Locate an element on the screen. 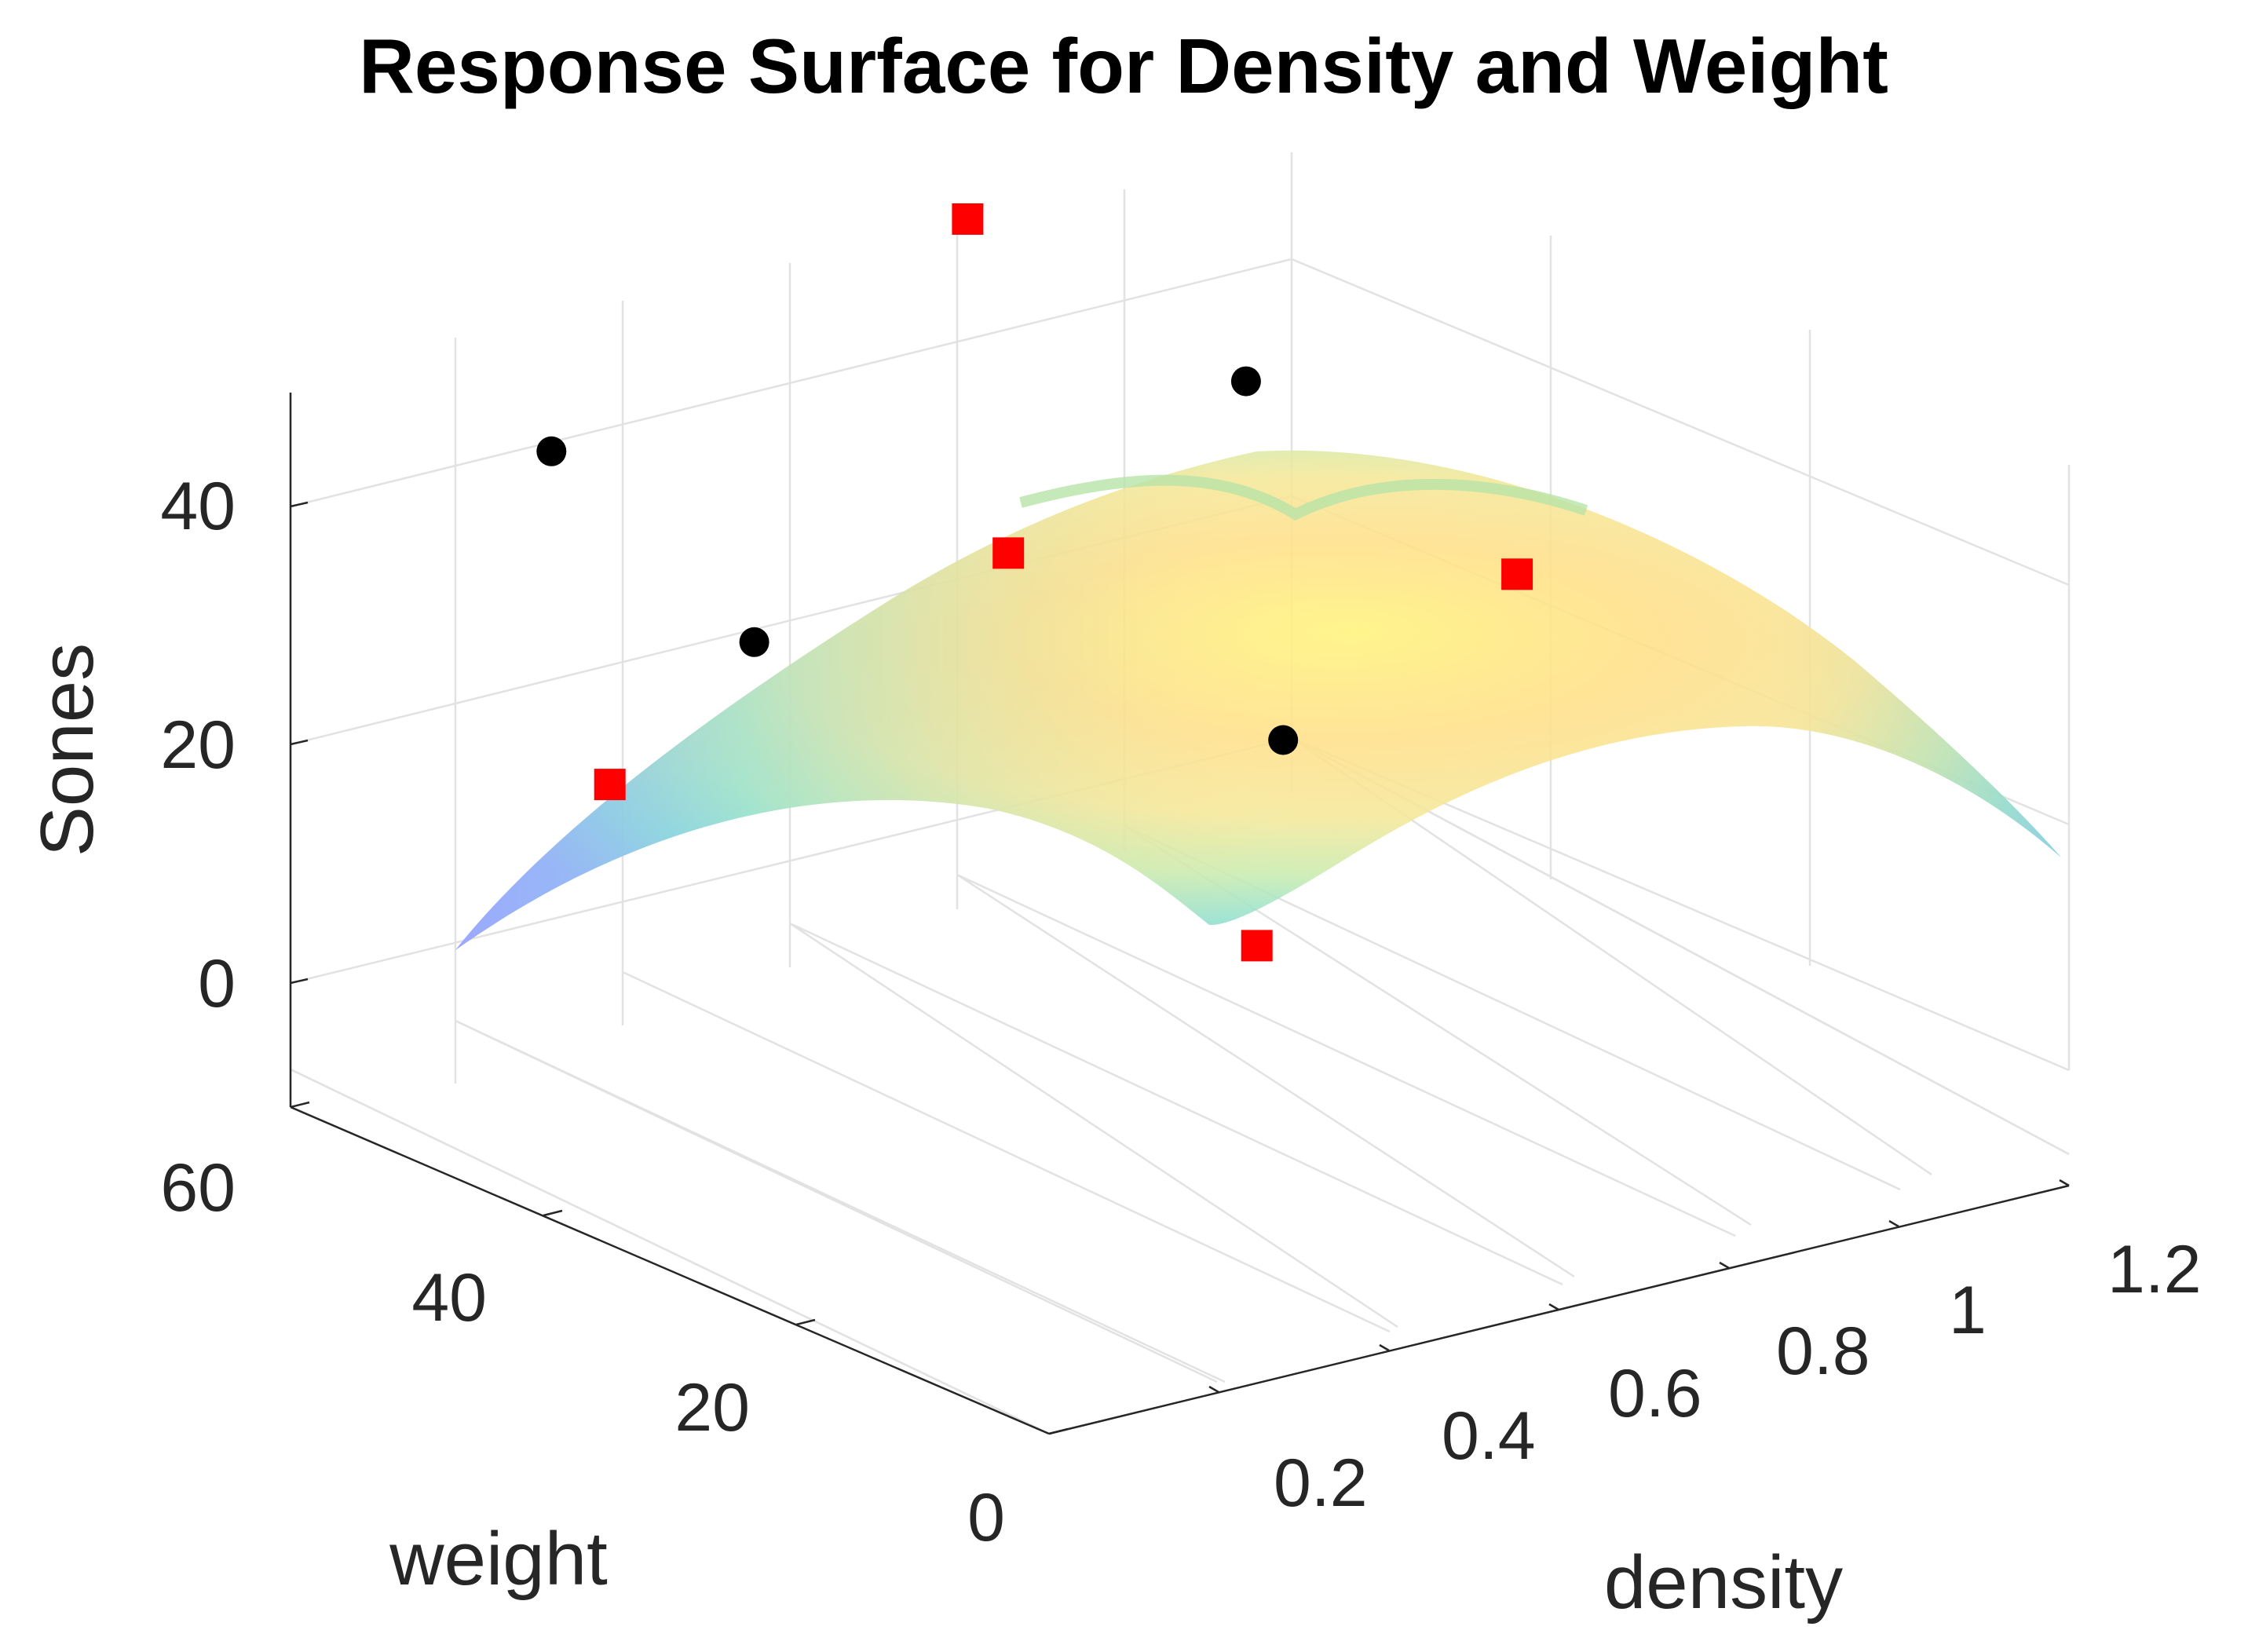 This screenshot has height=1652, width=2248. z-tick-label: 40 is located at coordinates (198, 506).